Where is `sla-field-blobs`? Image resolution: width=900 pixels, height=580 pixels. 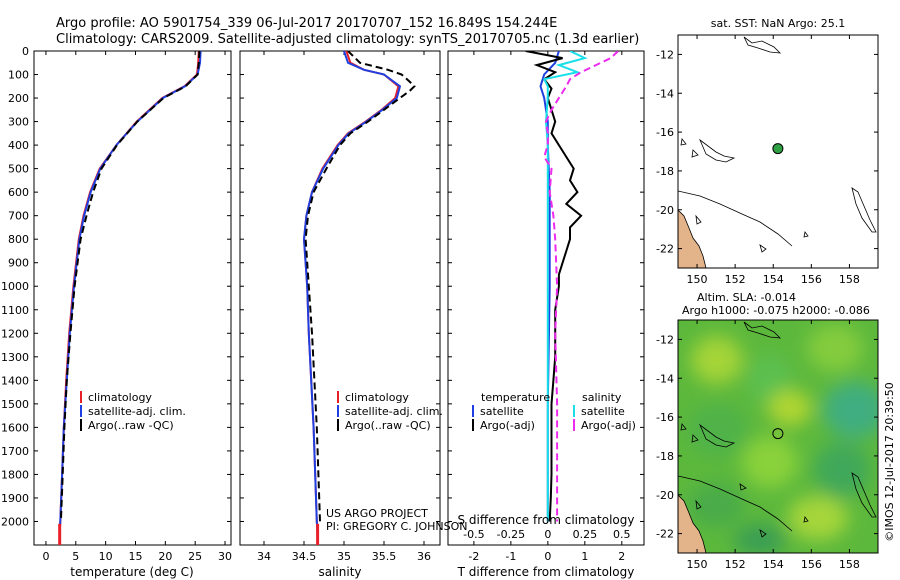
sla-field-blobs is located at coordinates (783, 438).